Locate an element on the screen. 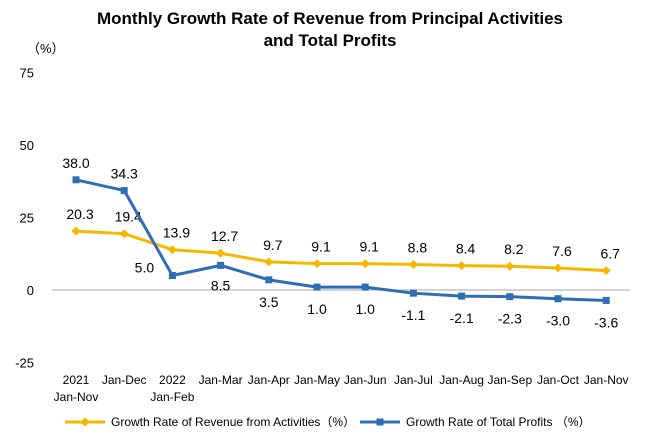 Image resolution: width=660 pixels, height=440 pixels. profits-data-label: -3.0 is located at coordinates (558, 321).